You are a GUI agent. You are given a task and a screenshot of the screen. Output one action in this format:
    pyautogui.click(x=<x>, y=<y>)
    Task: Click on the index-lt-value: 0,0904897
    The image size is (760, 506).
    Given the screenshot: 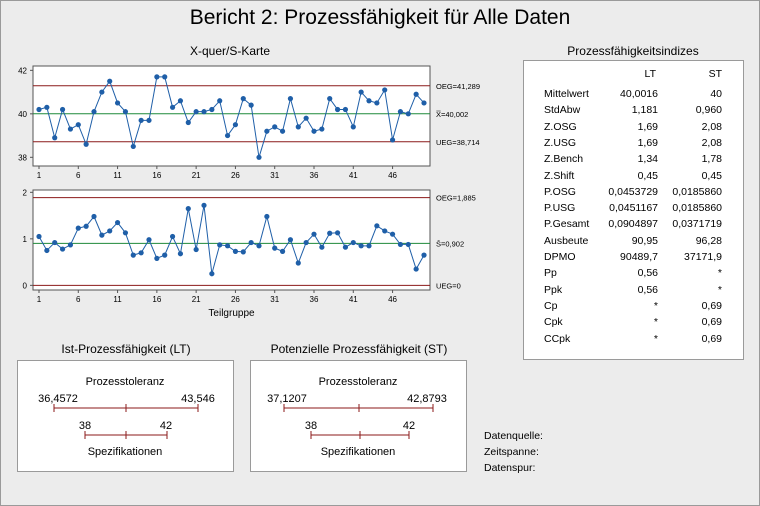 What is the action you would take?
    pyautogui.click(x=633, y=224)
    